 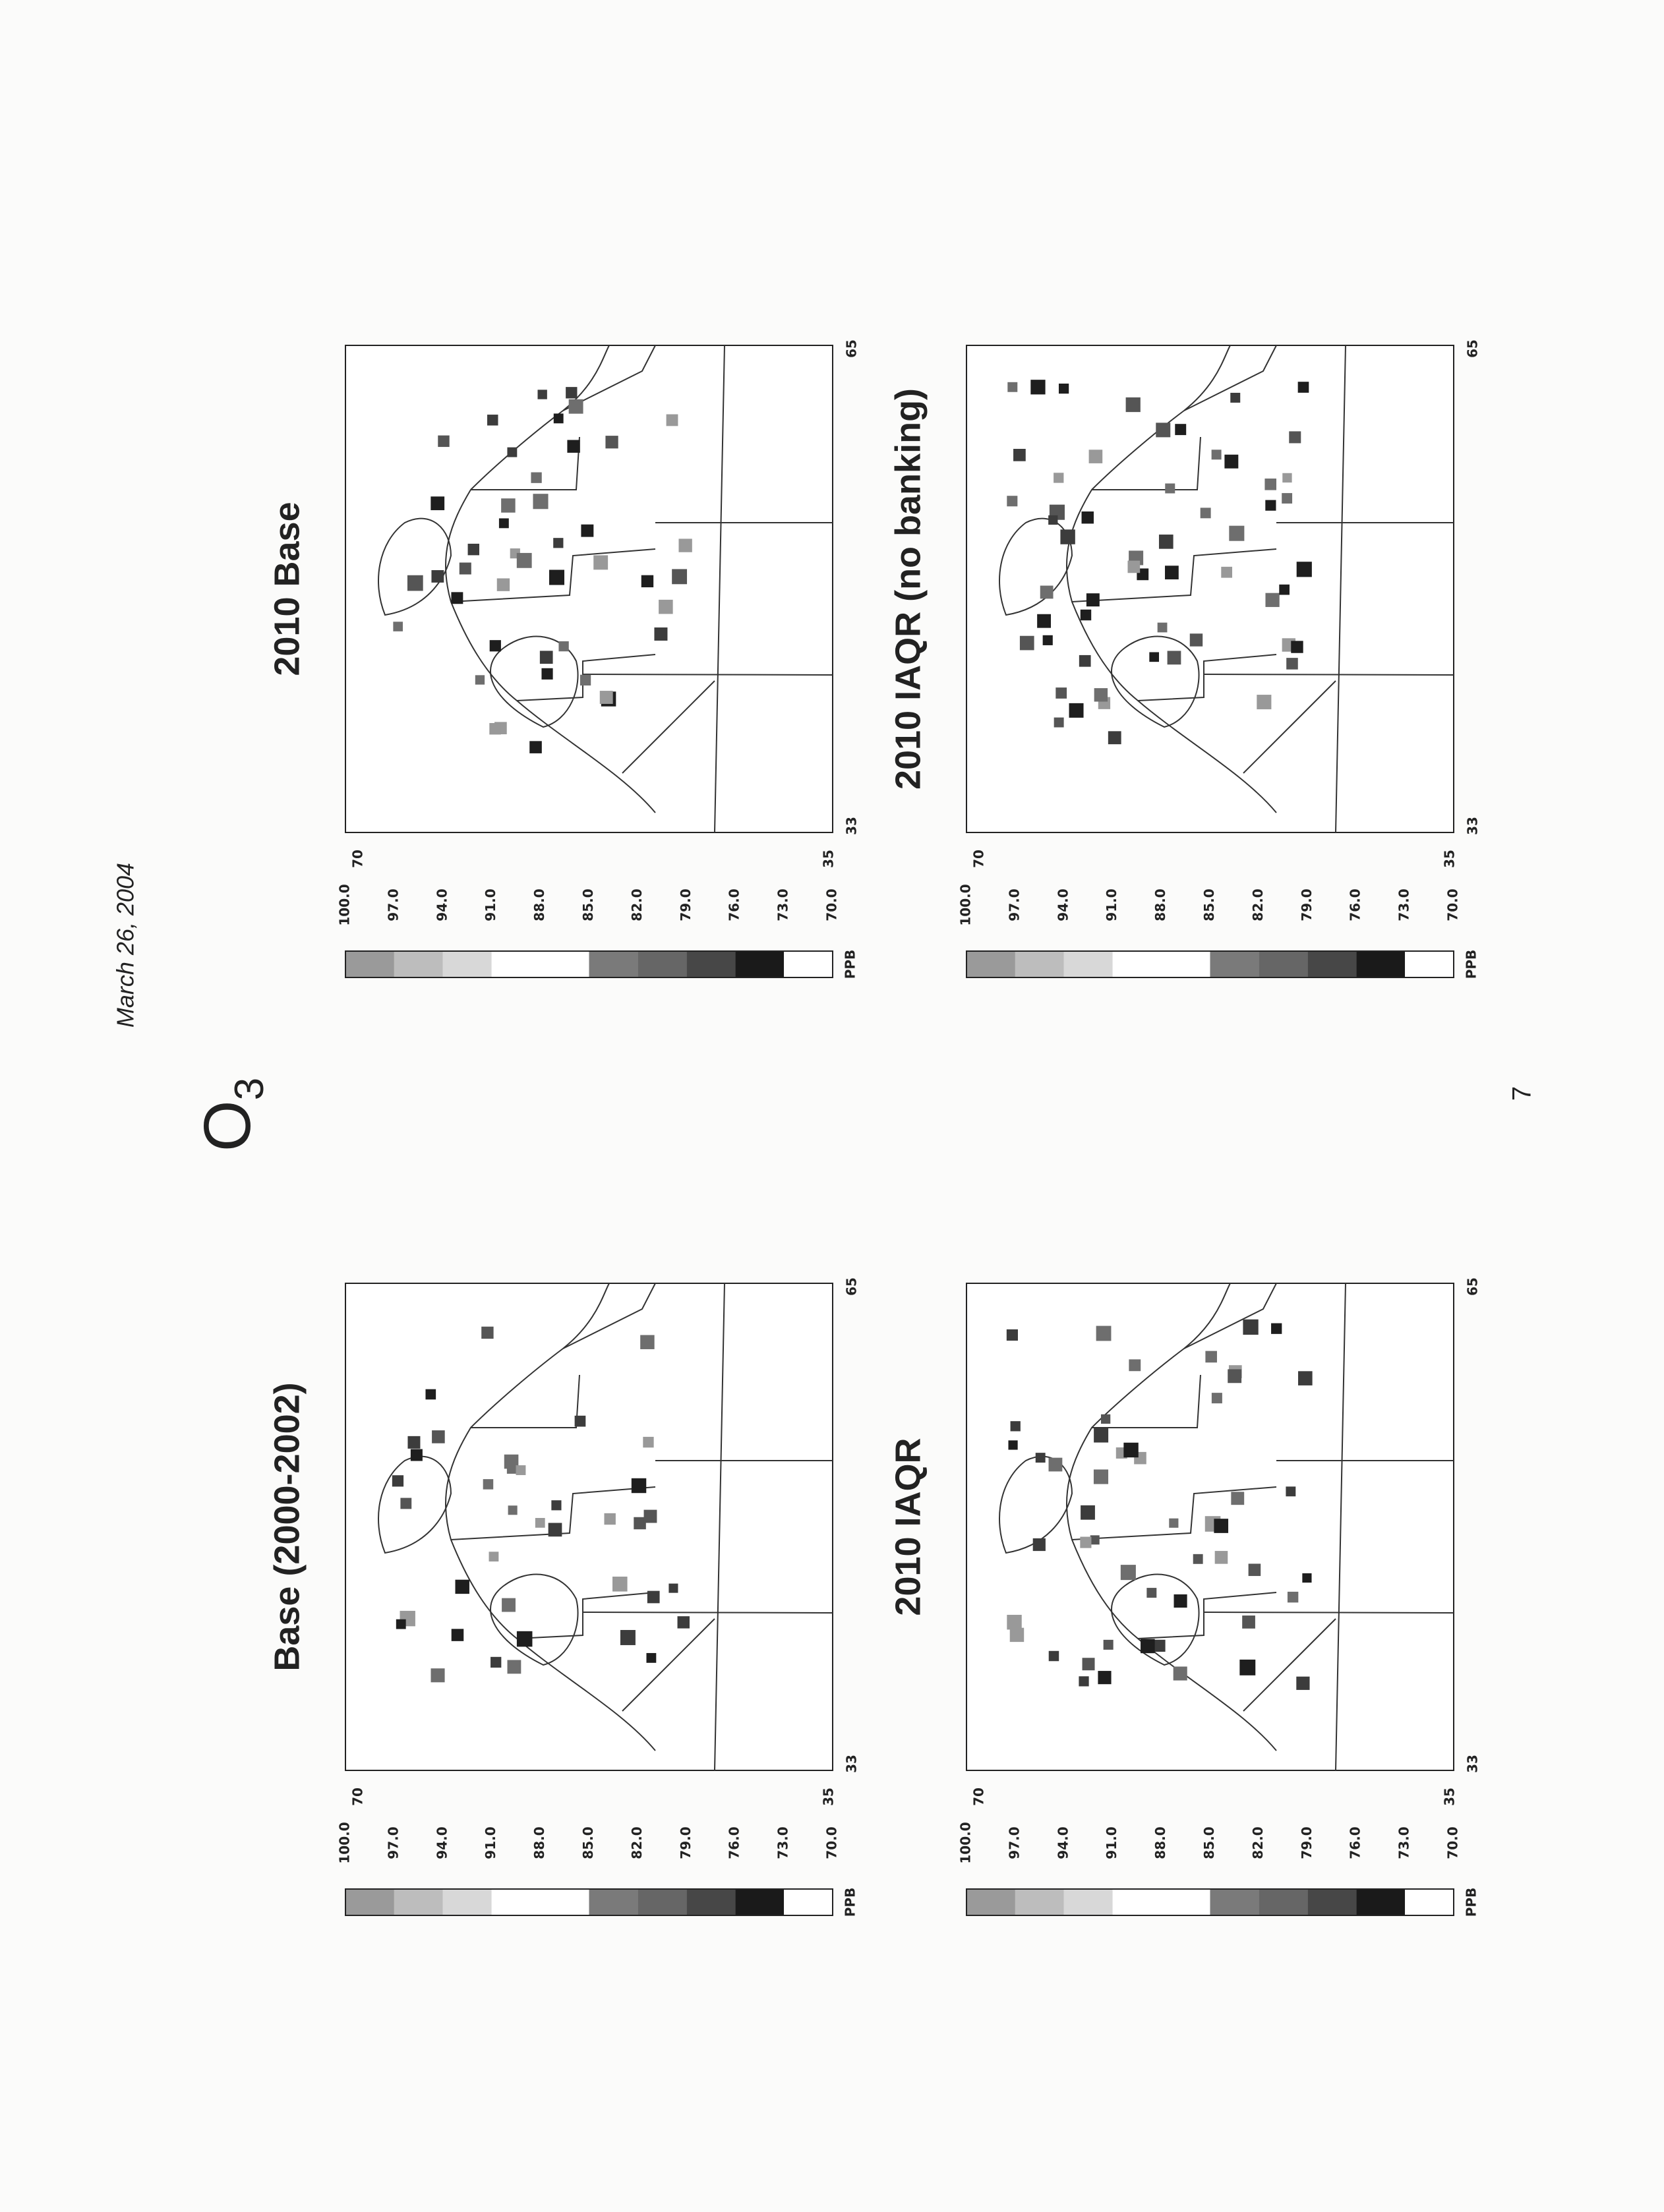 I want to click on colorbar-label: 85.0, so click(x=1209, y=905).